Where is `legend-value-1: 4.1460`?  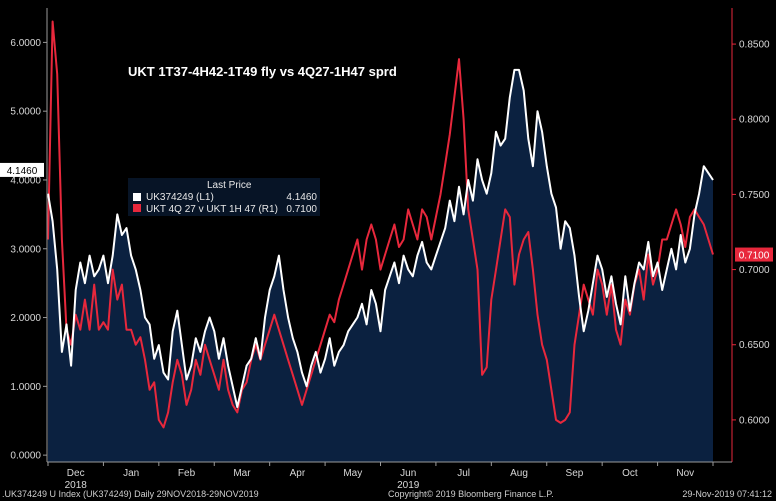
legend-value-1: 4.1460 is located at coordinates (301, 197).